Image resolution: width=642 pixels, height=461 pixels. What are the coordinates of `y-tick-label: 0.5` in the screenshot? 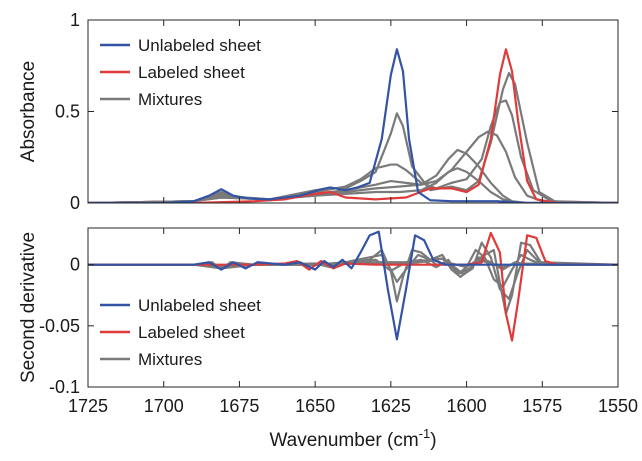 It's located at (67, 112).